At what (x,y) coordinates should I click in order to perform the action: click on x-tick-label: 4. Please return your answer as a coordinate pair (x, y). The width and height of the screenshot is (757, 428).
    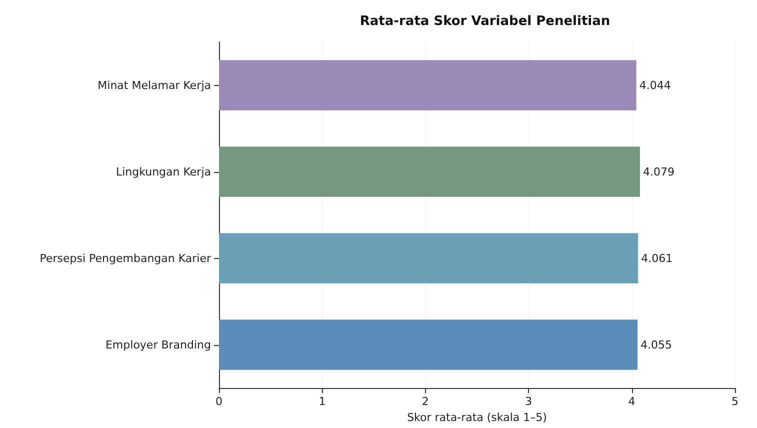
    Looking at the image, I should click on (632, 401).